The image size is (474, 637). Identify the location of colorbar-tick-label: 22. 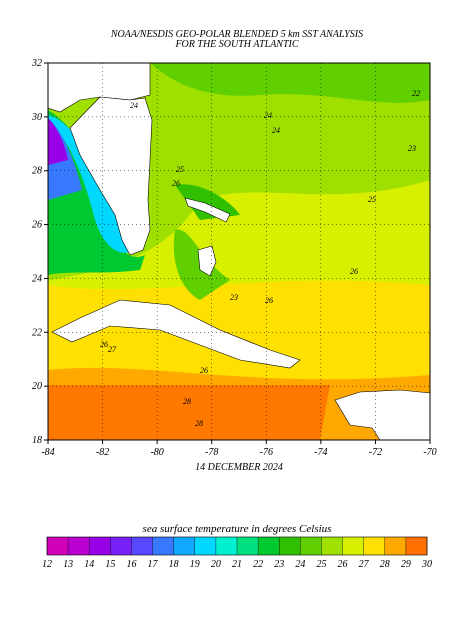
(258, 564).